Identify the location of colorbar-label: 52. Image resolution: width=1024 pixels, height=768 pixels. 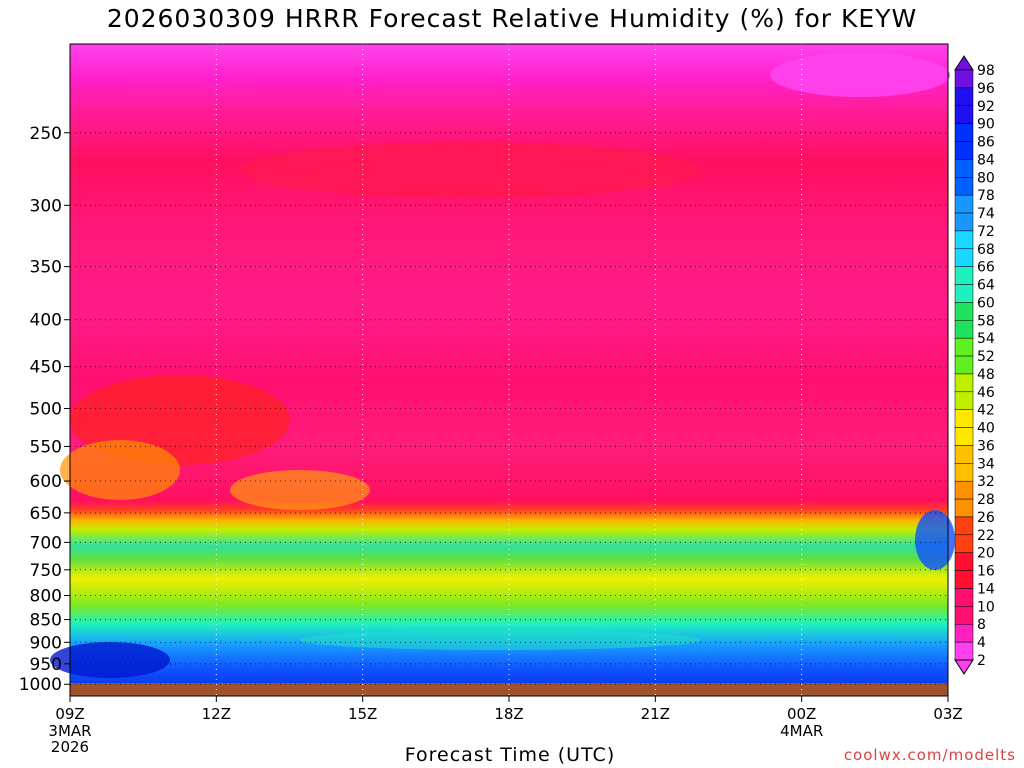
(986, 357).